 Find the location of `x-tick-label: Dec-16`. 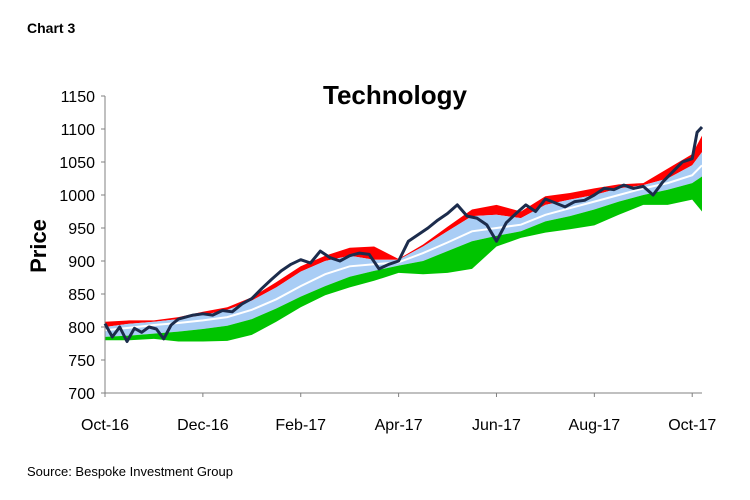

x-tick-label: Dec-16 is located at coordinates (203, 425).